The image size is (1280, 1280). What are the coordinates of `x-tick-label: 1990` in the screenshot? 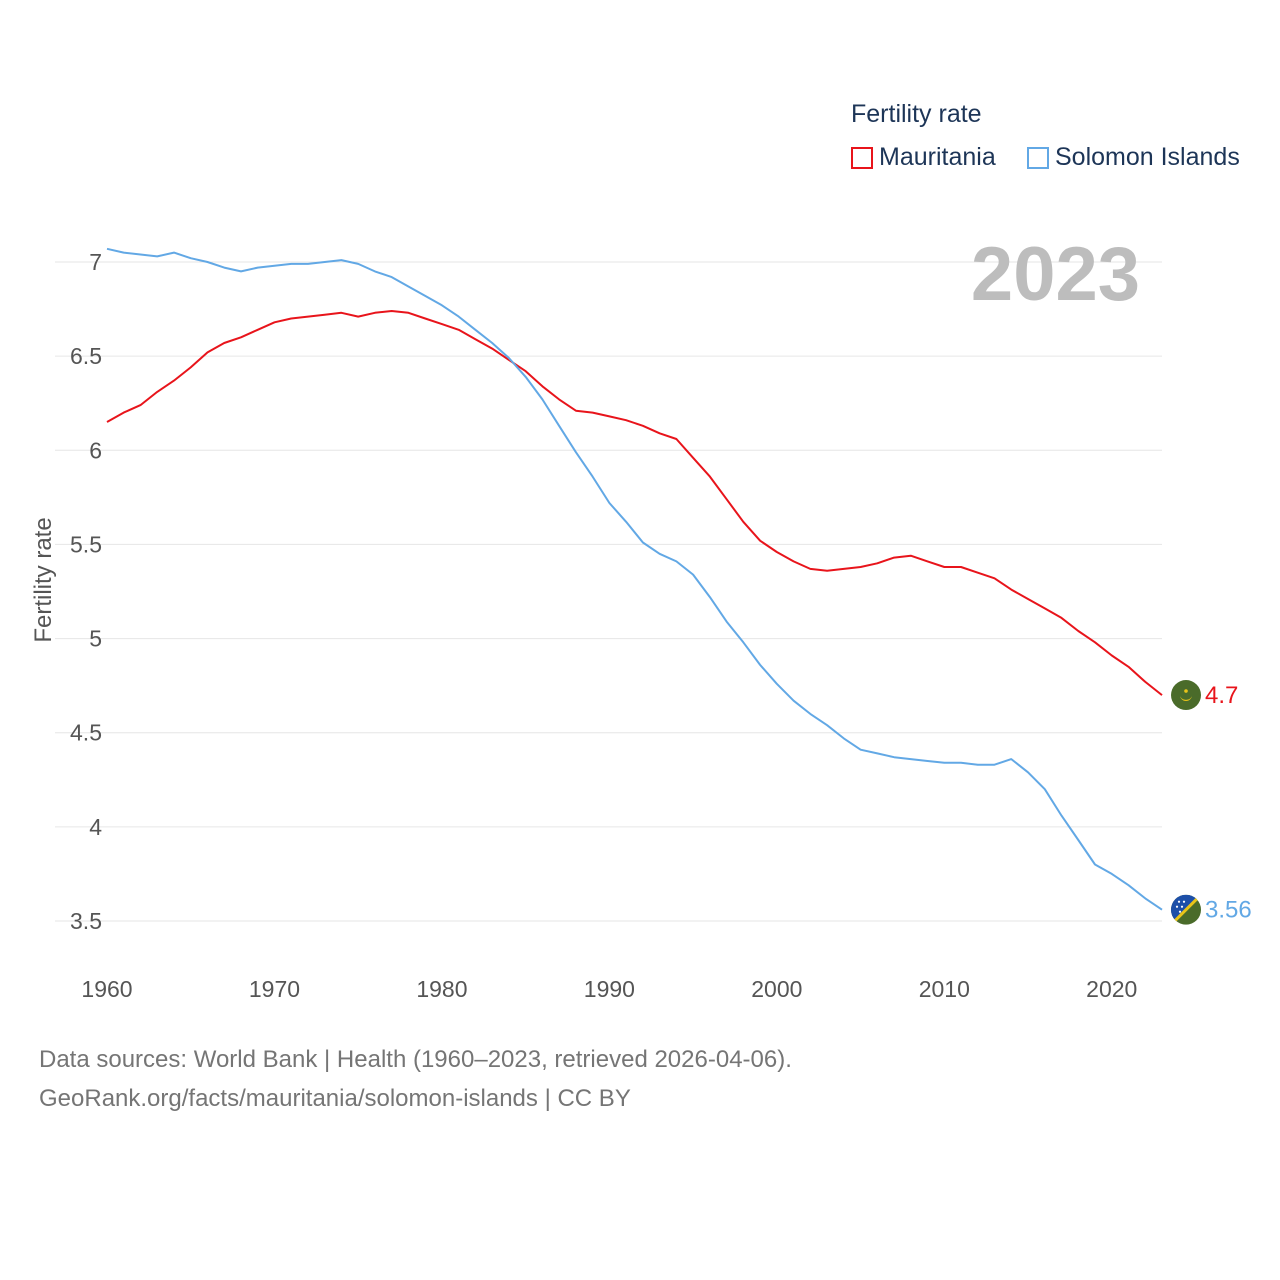 It's located at (609, 989).